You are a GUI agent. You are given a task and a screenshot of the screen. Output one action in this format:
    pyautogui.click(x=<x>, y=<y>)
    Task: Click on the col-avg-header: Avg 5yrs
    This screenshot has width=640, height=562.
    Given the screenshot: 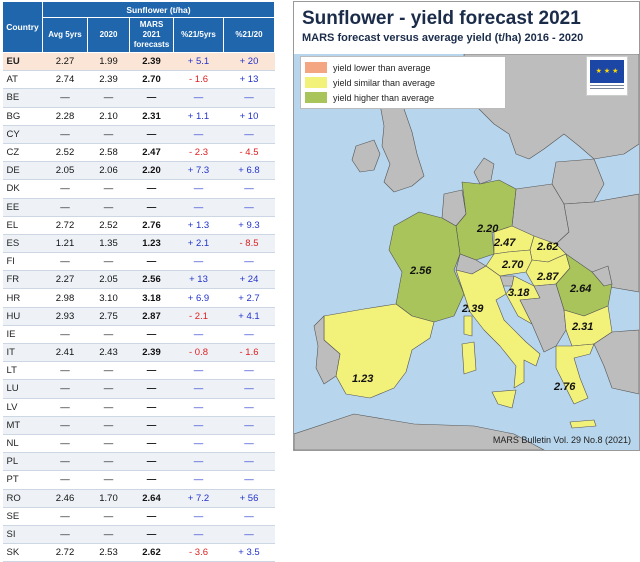 What is the action you would take?
    pyautogui.click(x=65, y=35)
    